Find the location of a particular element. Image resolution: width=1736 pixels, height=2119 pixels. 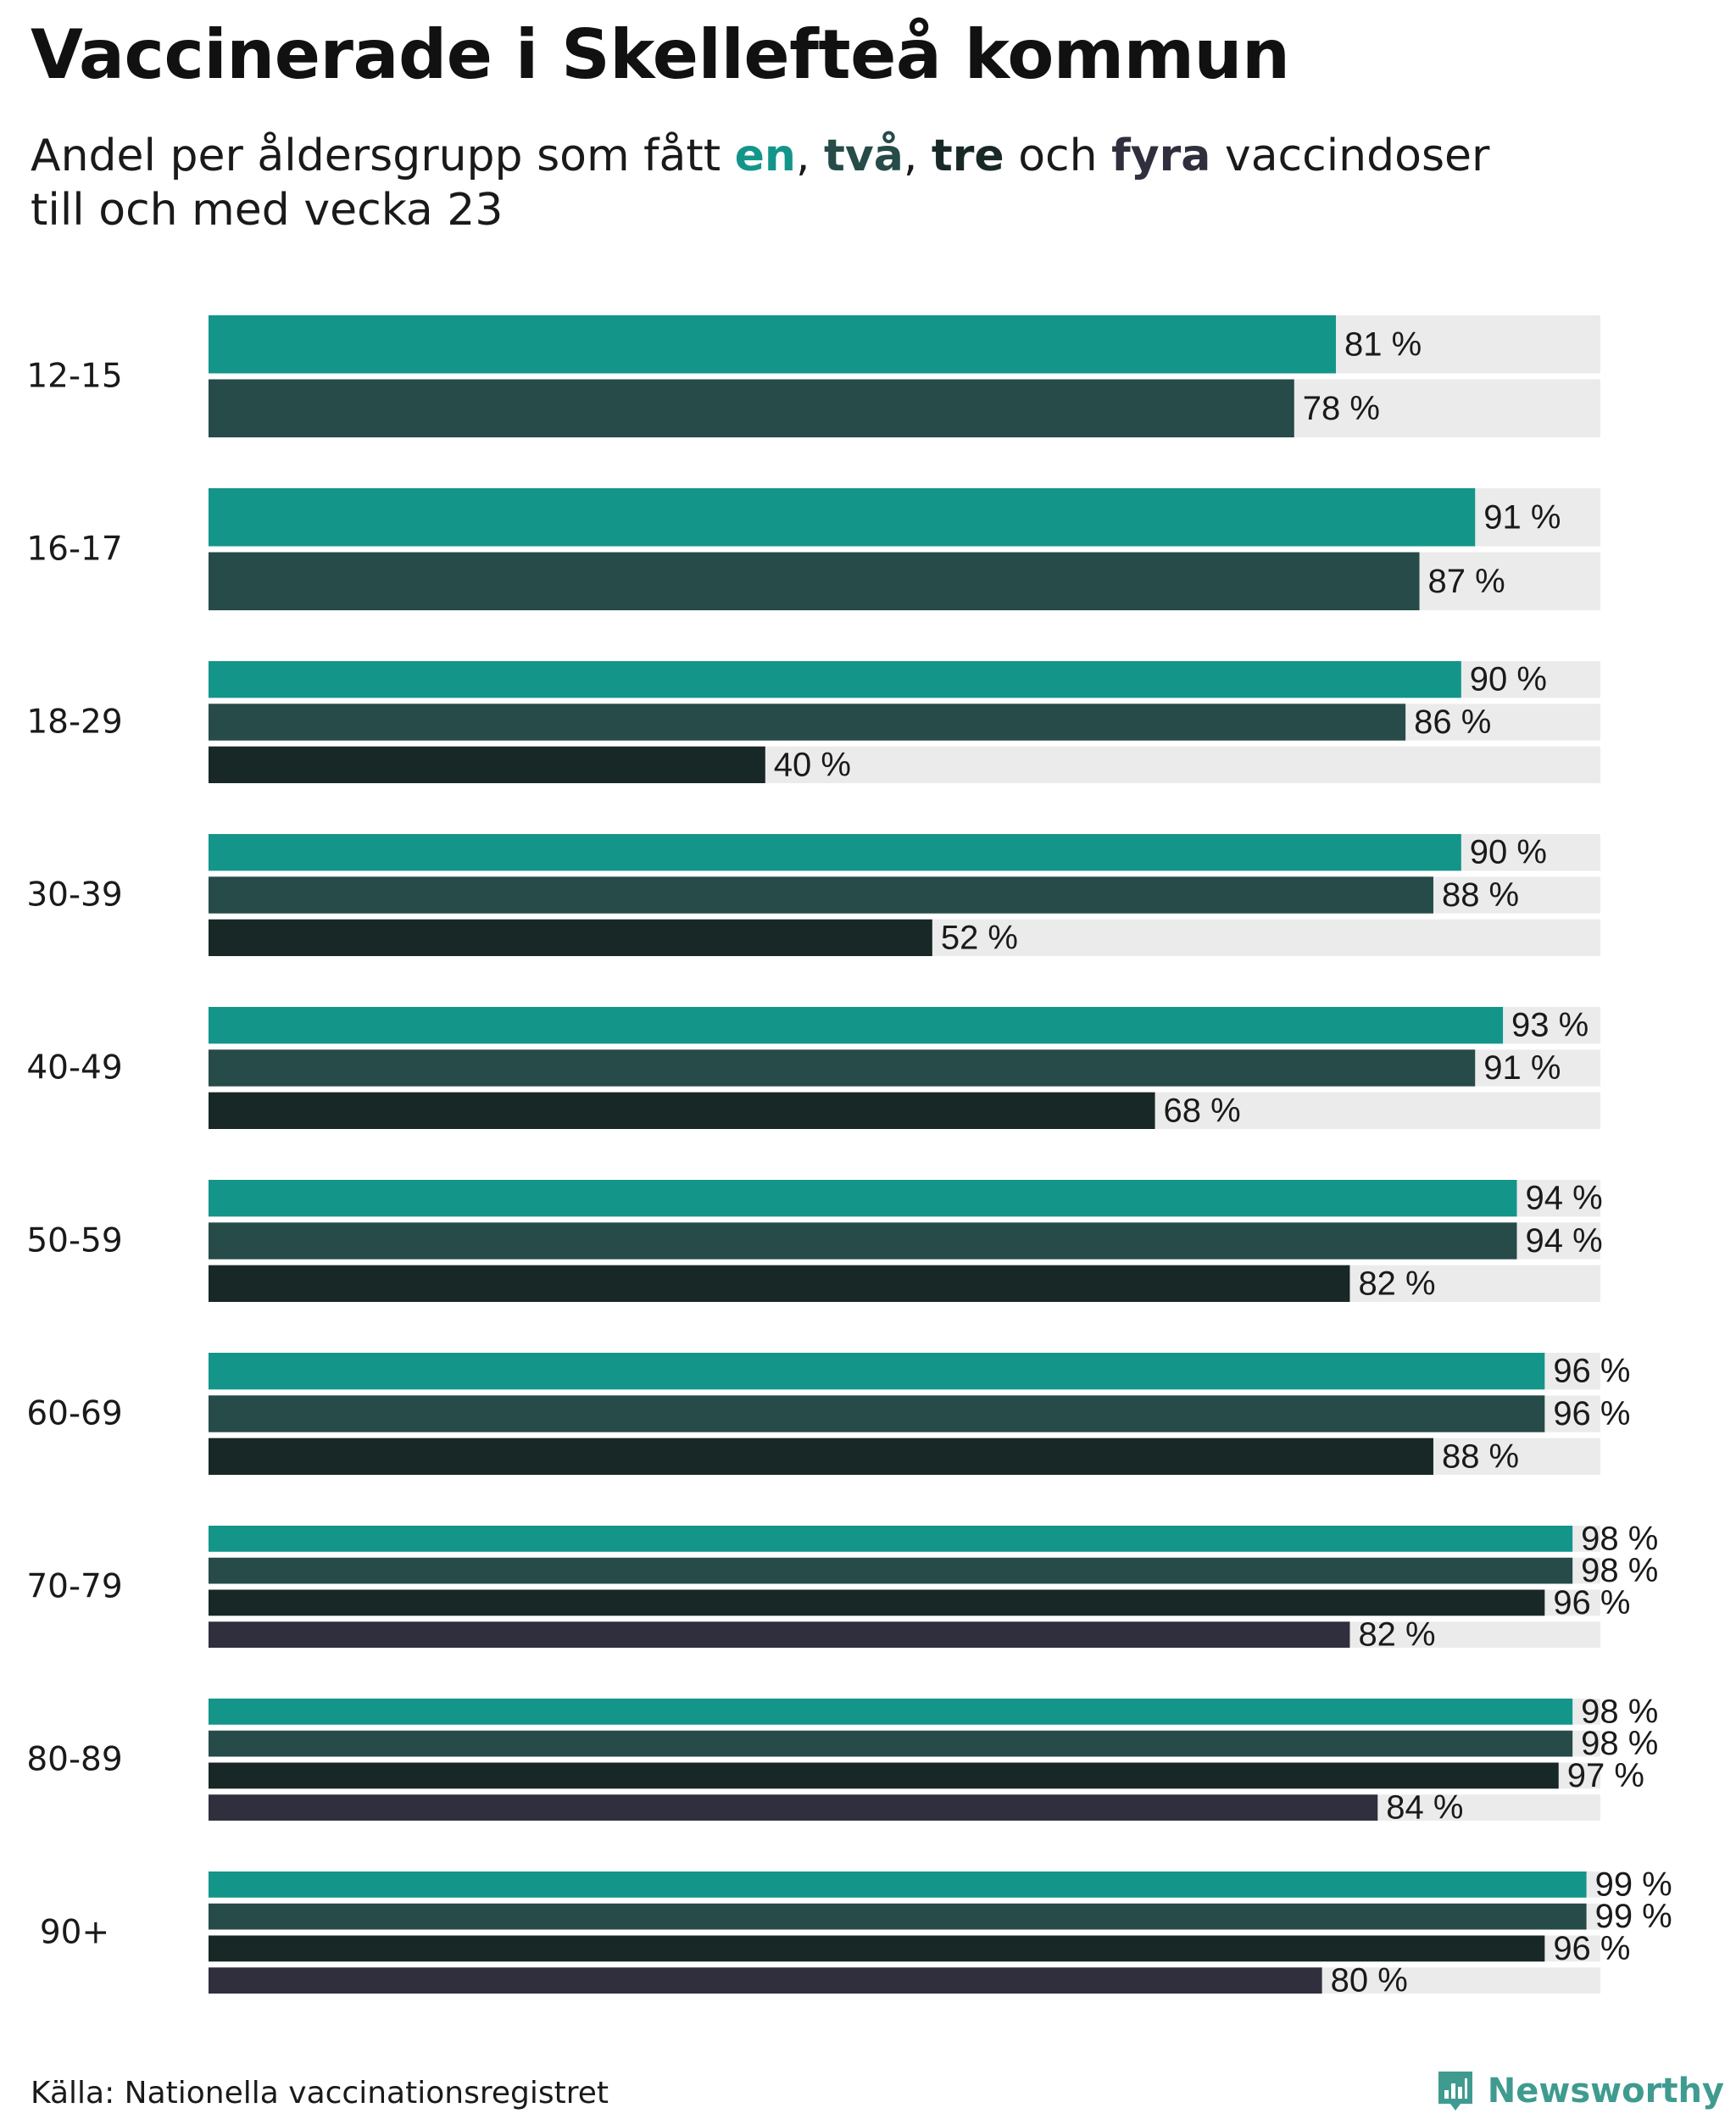

subtitle-prefix: Andel per åldersgrupp som fått is located at coordinates (383, 156).